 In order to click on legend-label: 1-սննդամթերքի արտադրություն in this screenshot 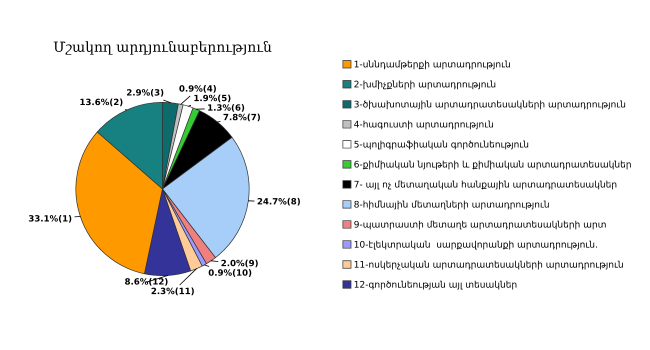, I will do `click(432, 65)`.